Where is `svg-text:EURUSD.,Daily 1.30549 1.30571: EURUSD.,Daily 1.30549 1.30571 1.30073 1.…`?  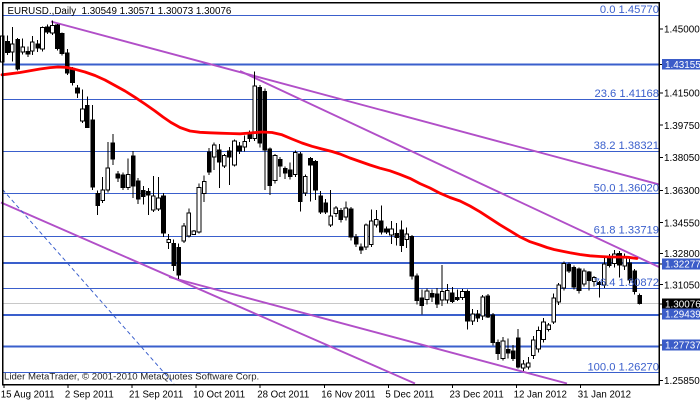
svg-text:EURUSD.,Daily 1.30549 1.30571: EURUSD.,Daily 1.30549 1.30571 1.30073 1.… is located at coordinates (120, 11).